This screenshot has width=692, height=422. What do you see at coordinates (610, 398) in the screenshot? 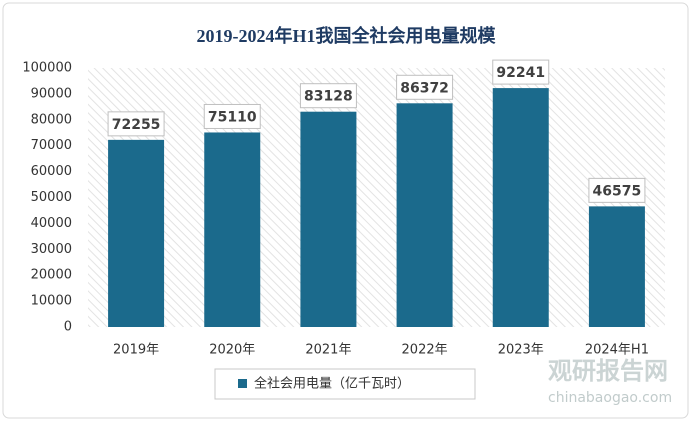
I see `watermark-url: chinabaogao.com` at bounding box center [610, 398].